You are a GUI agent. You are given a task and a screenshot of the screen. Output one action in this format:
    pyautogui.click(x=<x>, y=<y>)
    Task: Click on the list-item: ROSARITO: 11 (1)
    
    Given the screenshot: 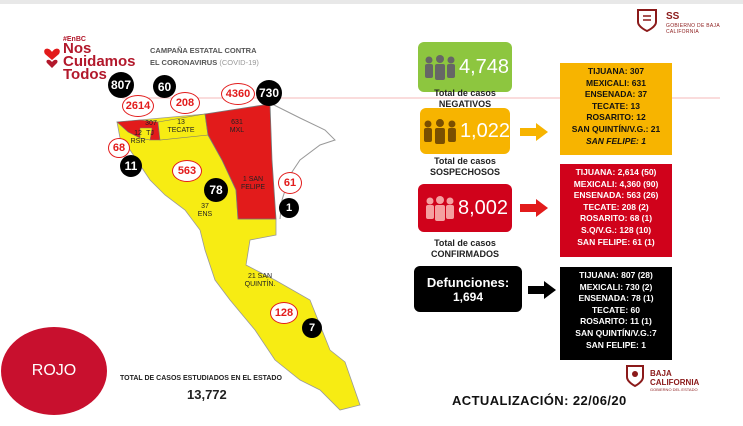 What is the action you would take?
    pyautogui.click(x=616, y=321)
    